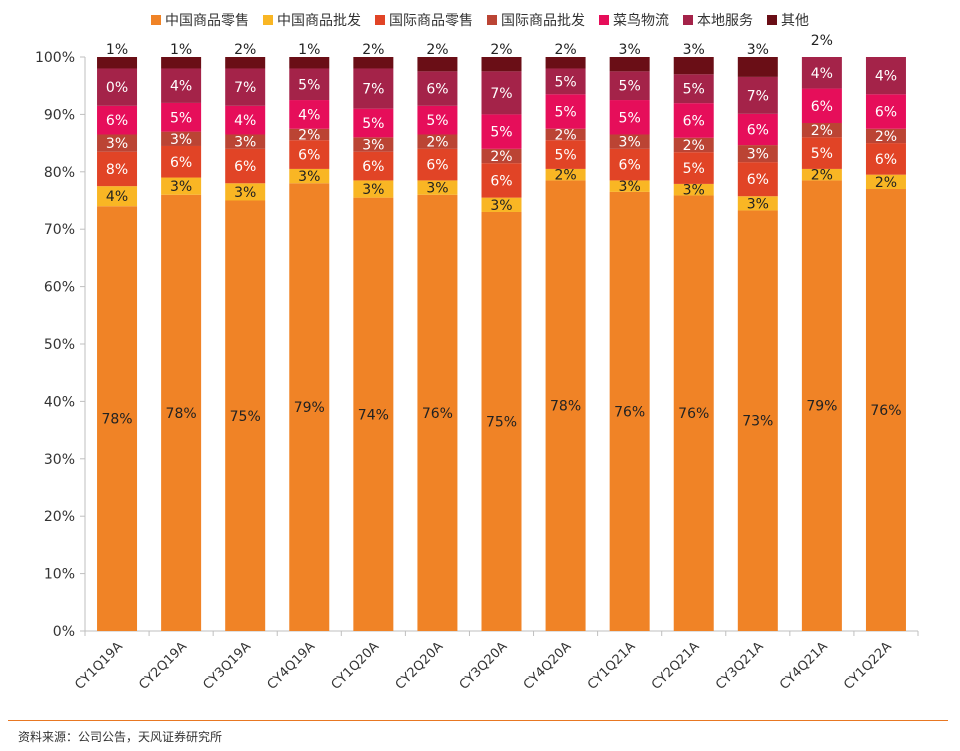  Describe the element at coordinates (319, 21) in the screenshot. I see `legend-label: 中国商品批发` at that location.